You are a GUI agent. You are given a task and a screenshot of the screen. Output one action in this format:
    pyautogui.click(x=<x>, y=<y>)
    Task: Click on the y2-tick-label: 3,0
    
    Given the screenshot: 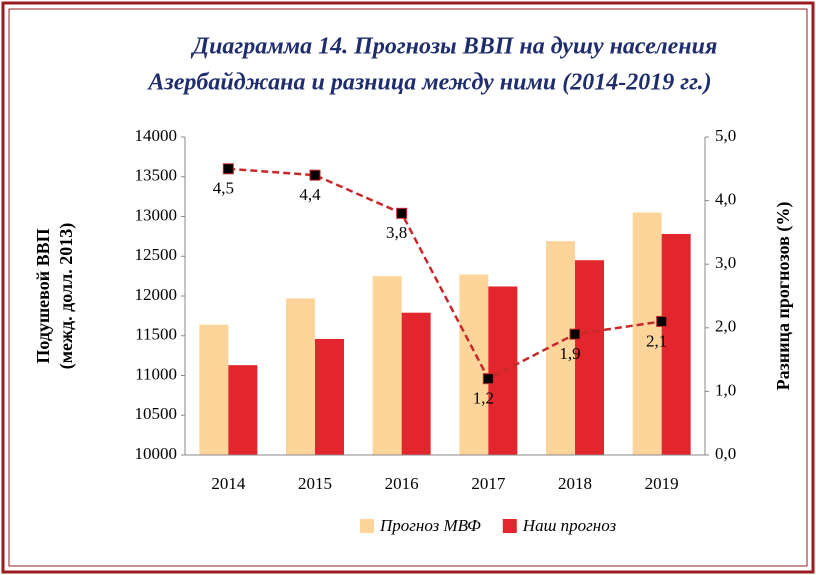 What is the action you would take?
    pyautogui.click(x=725, y=262)
    